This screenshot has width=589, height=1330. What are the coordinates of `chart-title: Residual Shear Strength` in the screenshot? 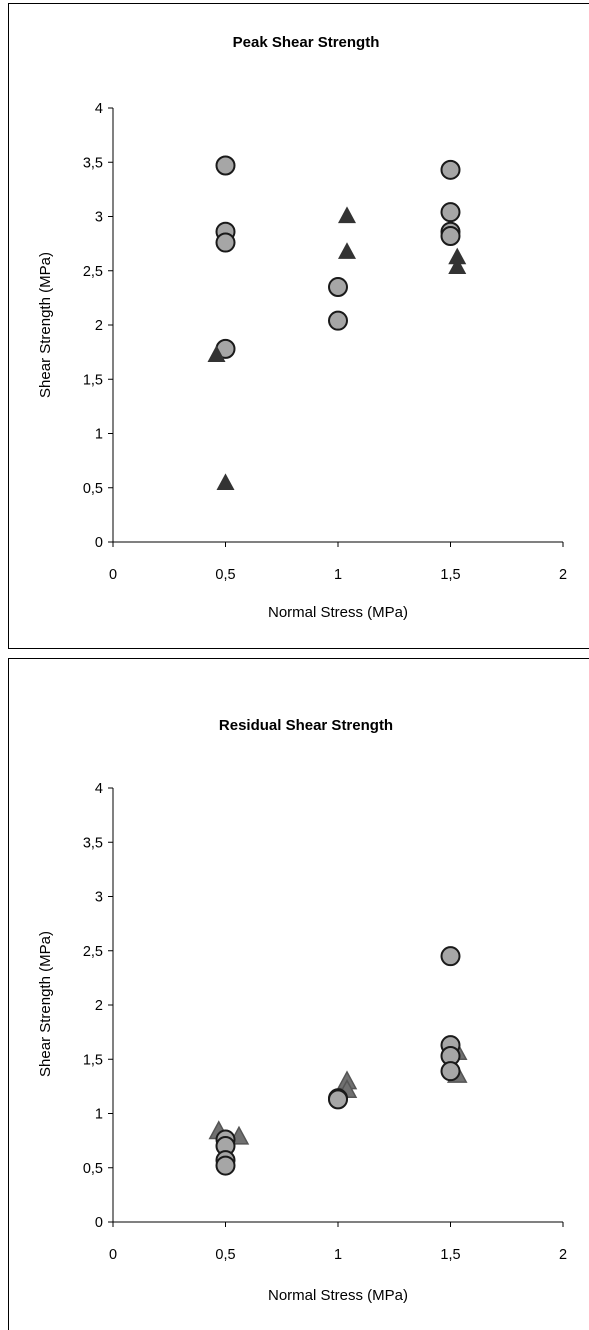 It's located at (306, 725).